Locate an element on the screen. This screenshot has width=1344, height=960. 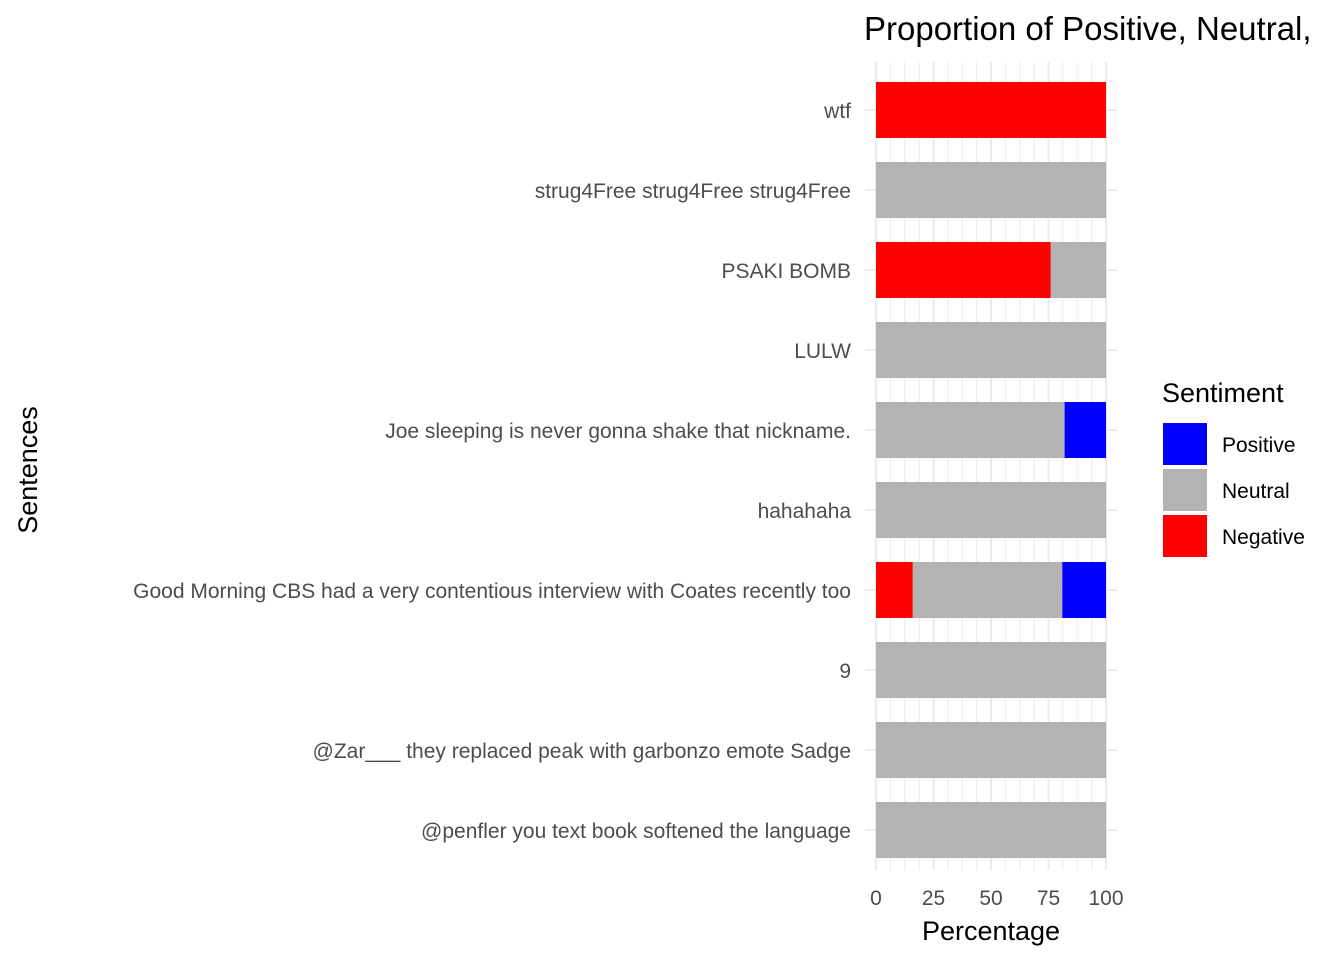
y-tick-label: wtf is located at coordinates (837, 111).